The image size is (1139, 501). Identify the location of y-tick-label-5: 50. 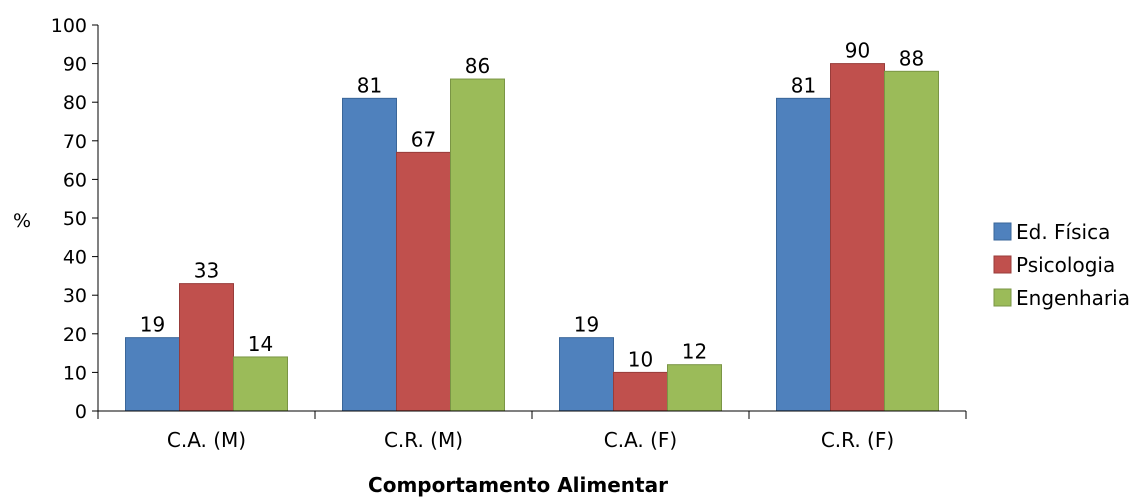
(75, 219).